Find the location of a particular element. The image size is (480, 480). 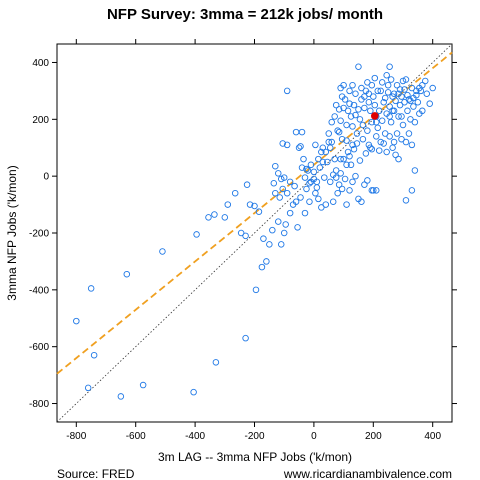

x-tick-label: -200 is located at coordinates (254, 436).